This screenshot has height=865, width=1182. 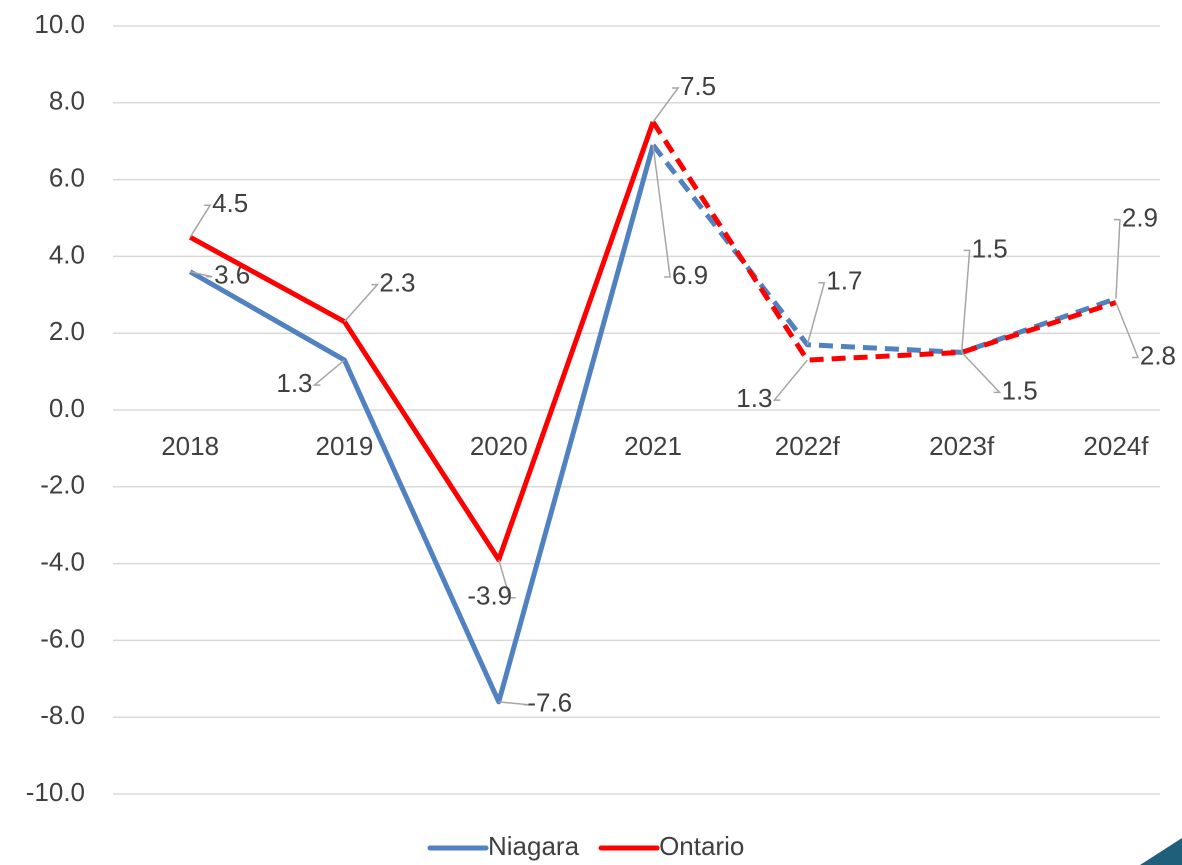 I want to click on data-label: 3.6, so click(x=232, y=275).